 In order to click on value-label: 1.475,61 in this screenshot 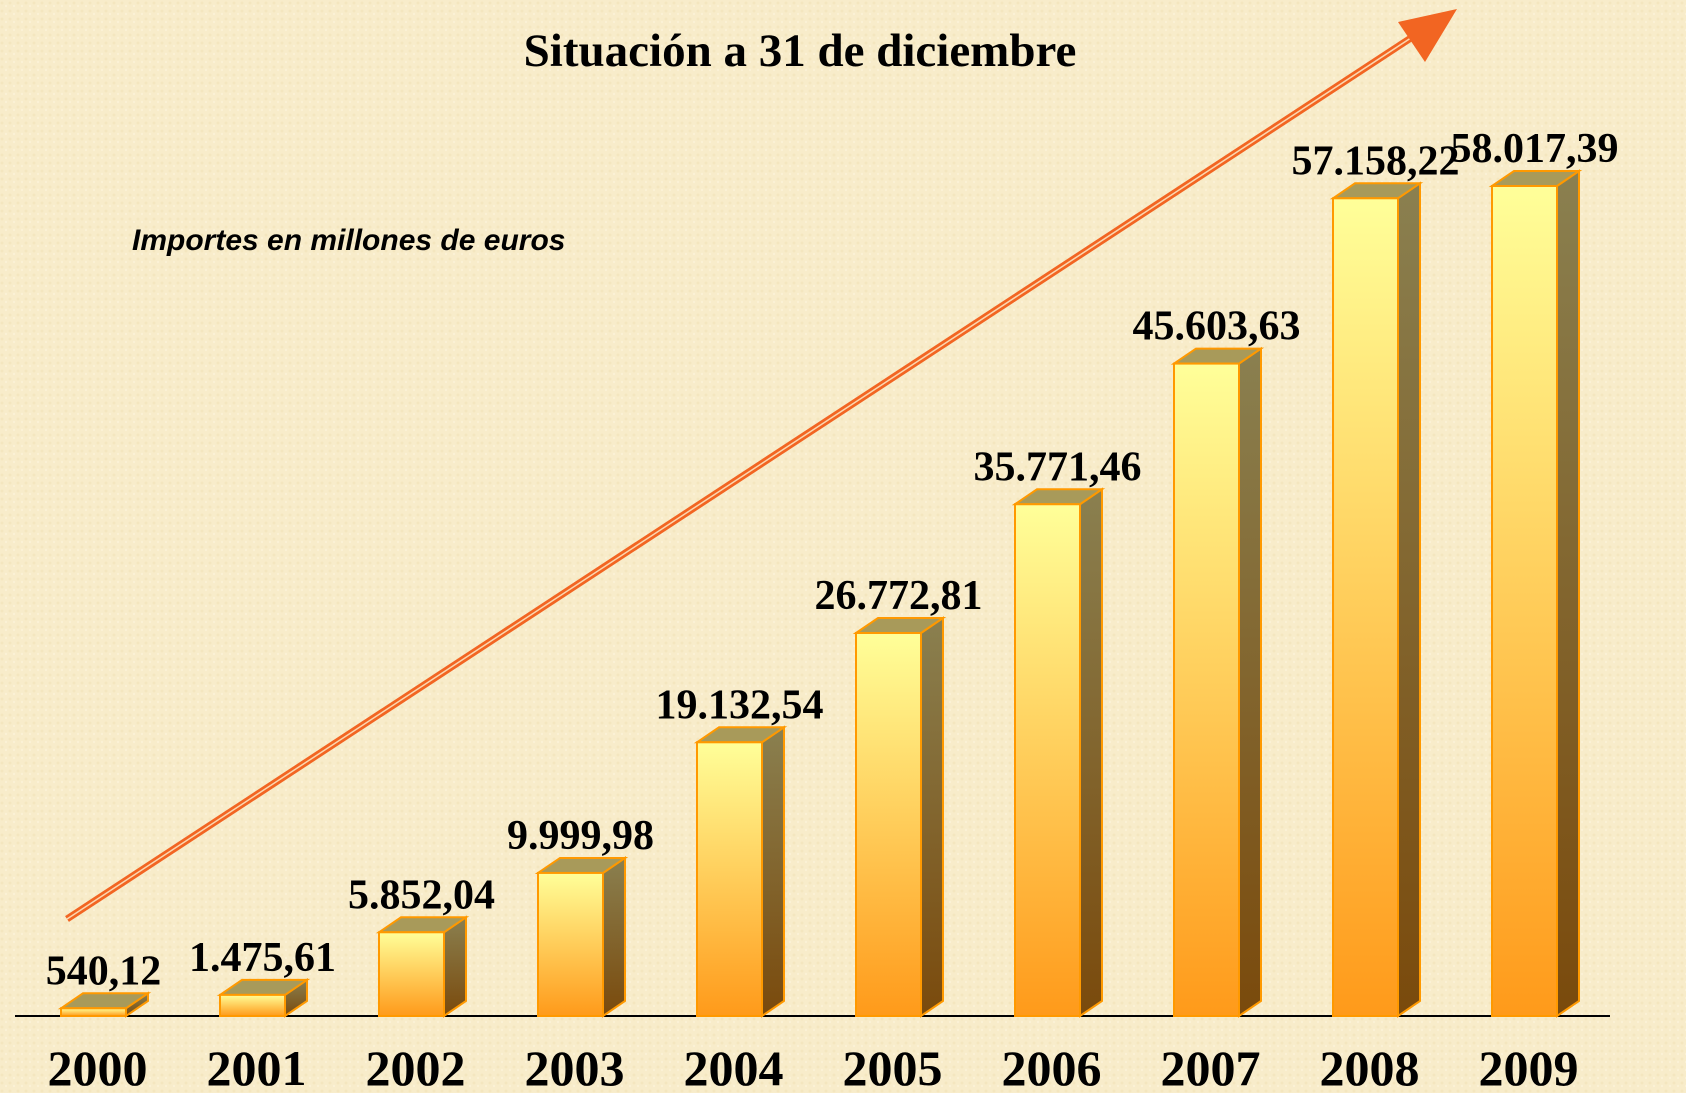, I will do `click(262, 958)`.